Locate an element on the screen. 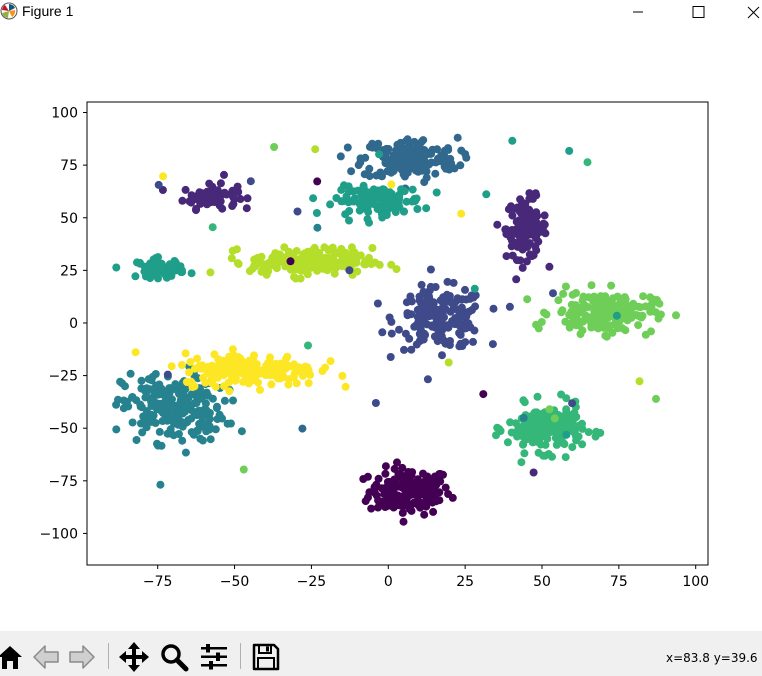 This screenshot has width=762, height=676. y-axis: 100 75 50 25 0 −25 −50 −75 −100 is located at coordinates (63, 324).